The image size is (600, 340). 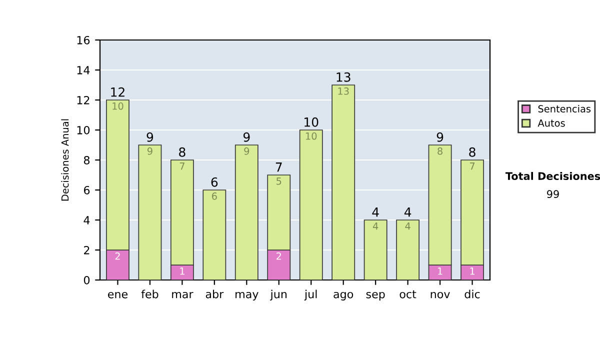 I want to click on total-label: 6, so click(x=214, y=182).